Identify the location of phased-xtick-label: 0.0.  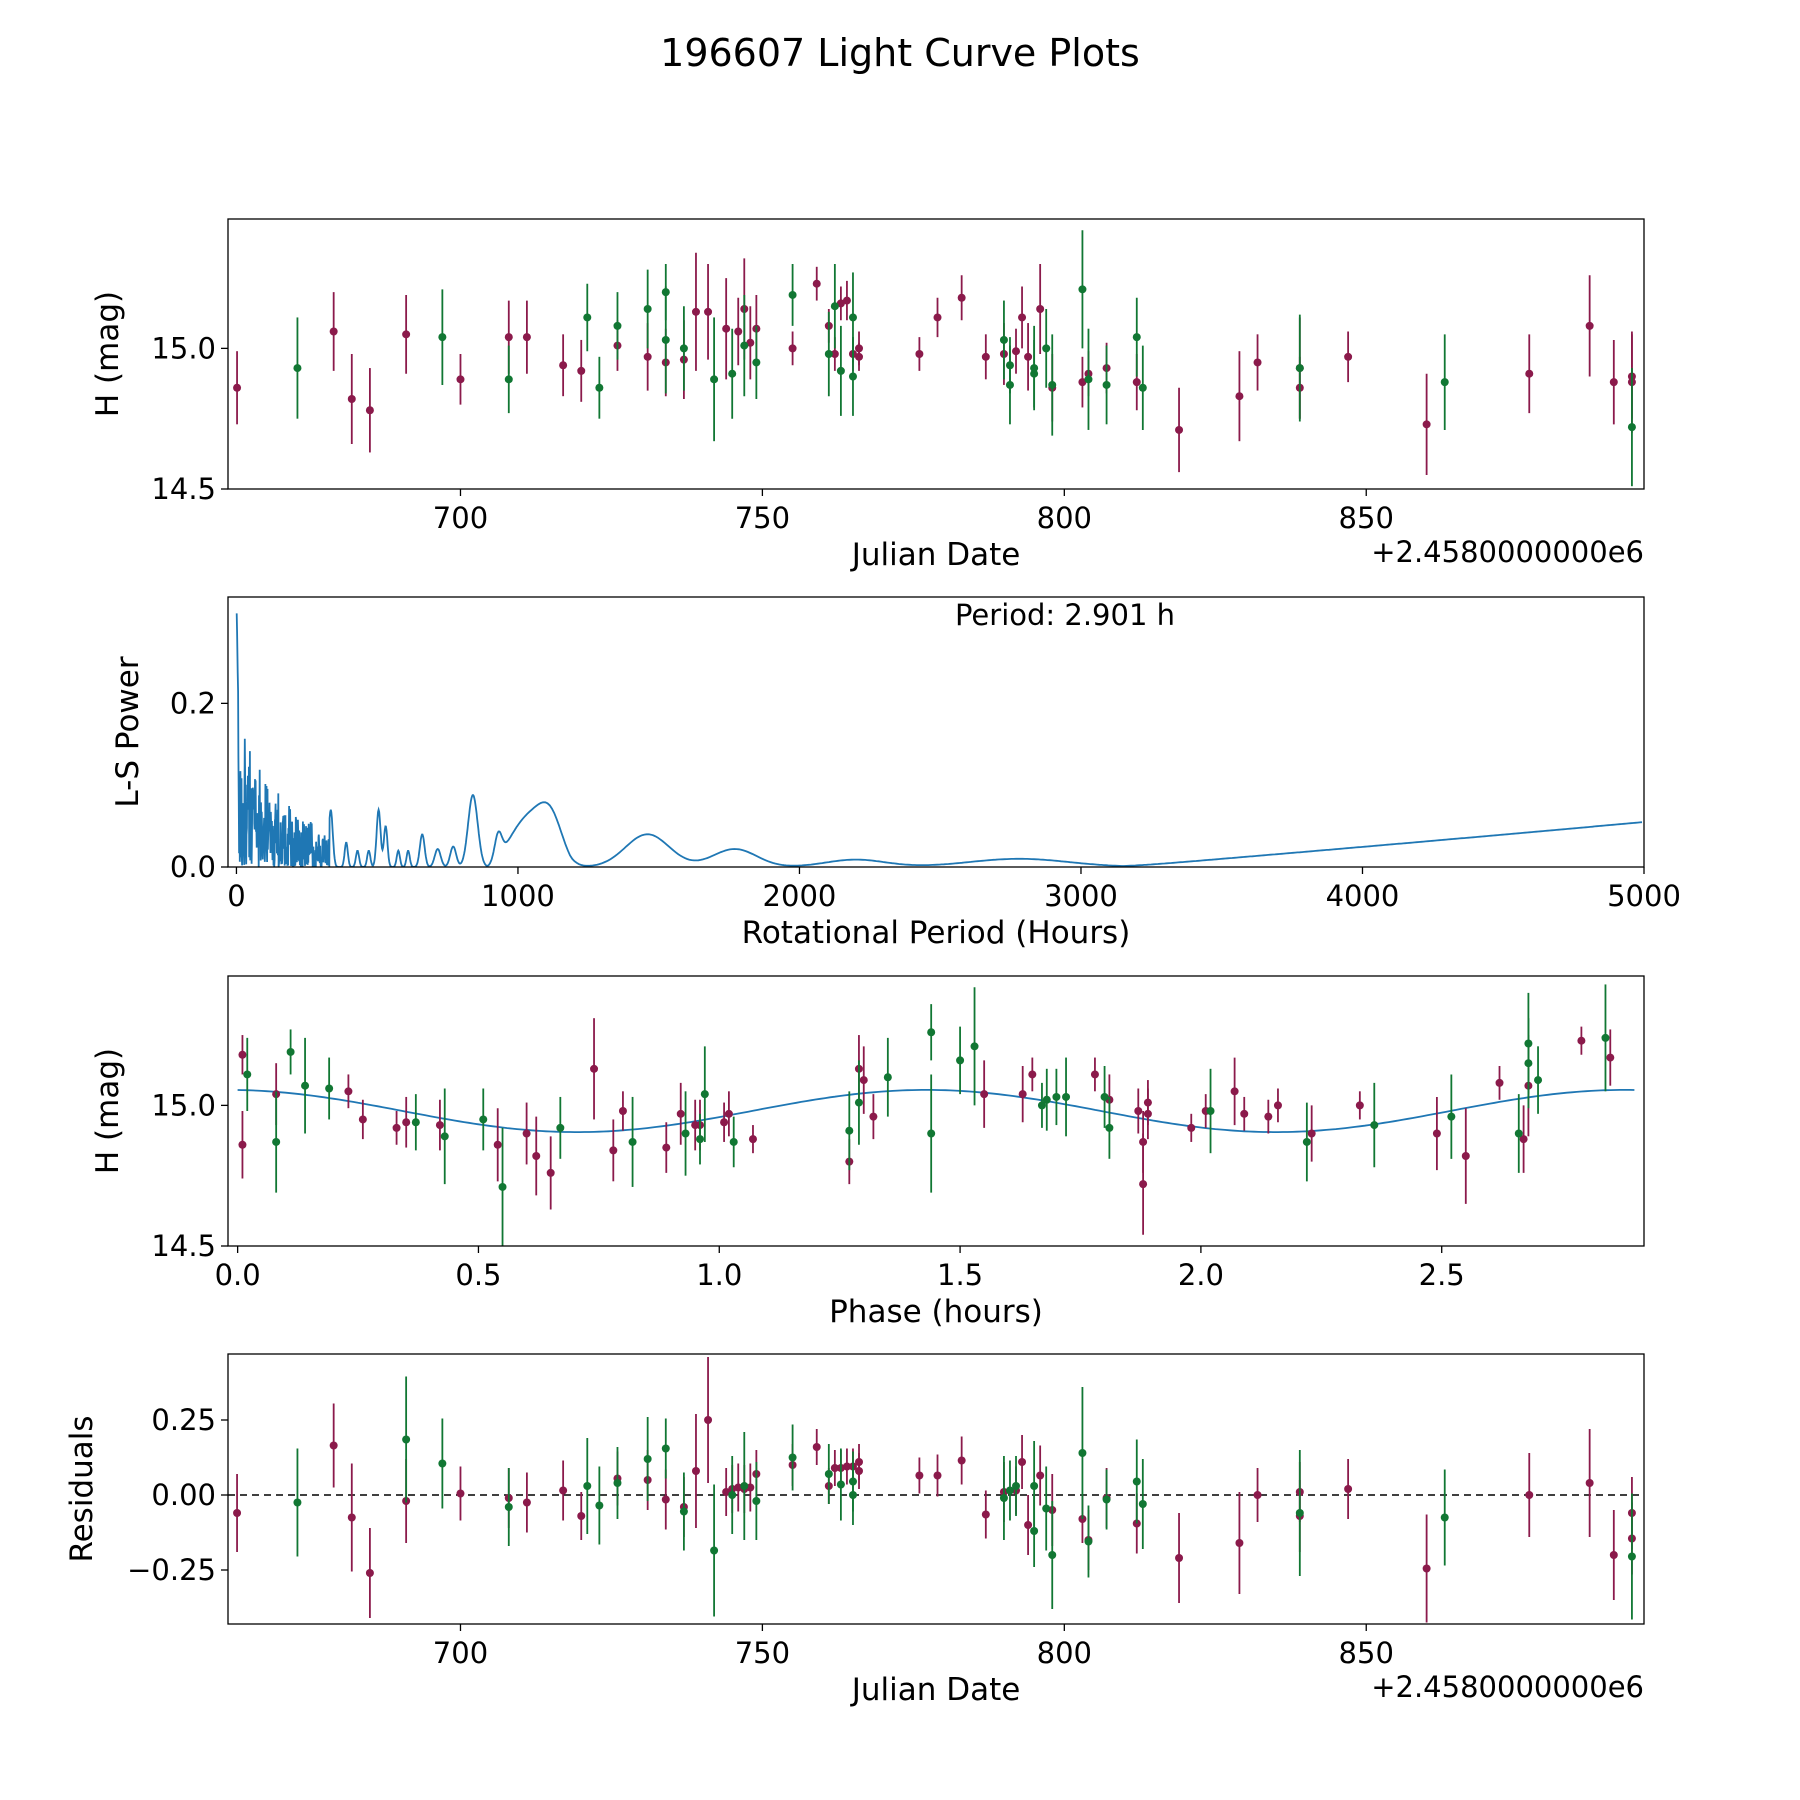
(238, 1275).